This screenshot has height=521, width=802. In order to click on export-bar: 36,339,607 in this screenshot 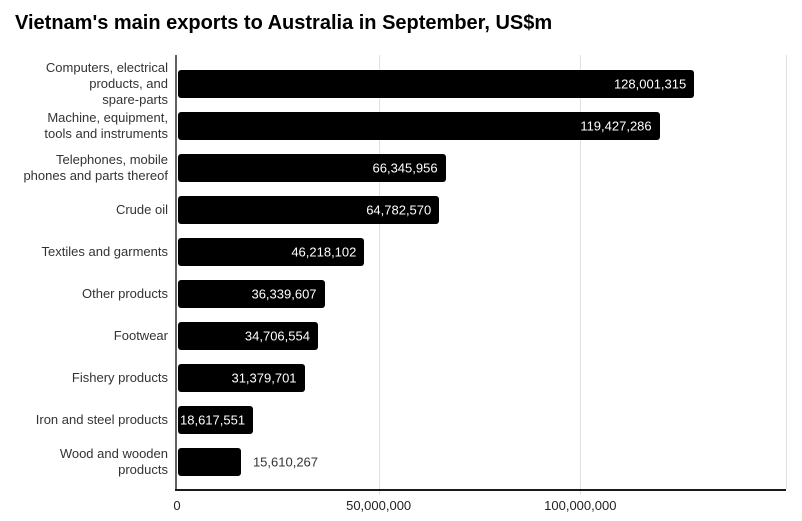, I will do `click(251, 294)`.